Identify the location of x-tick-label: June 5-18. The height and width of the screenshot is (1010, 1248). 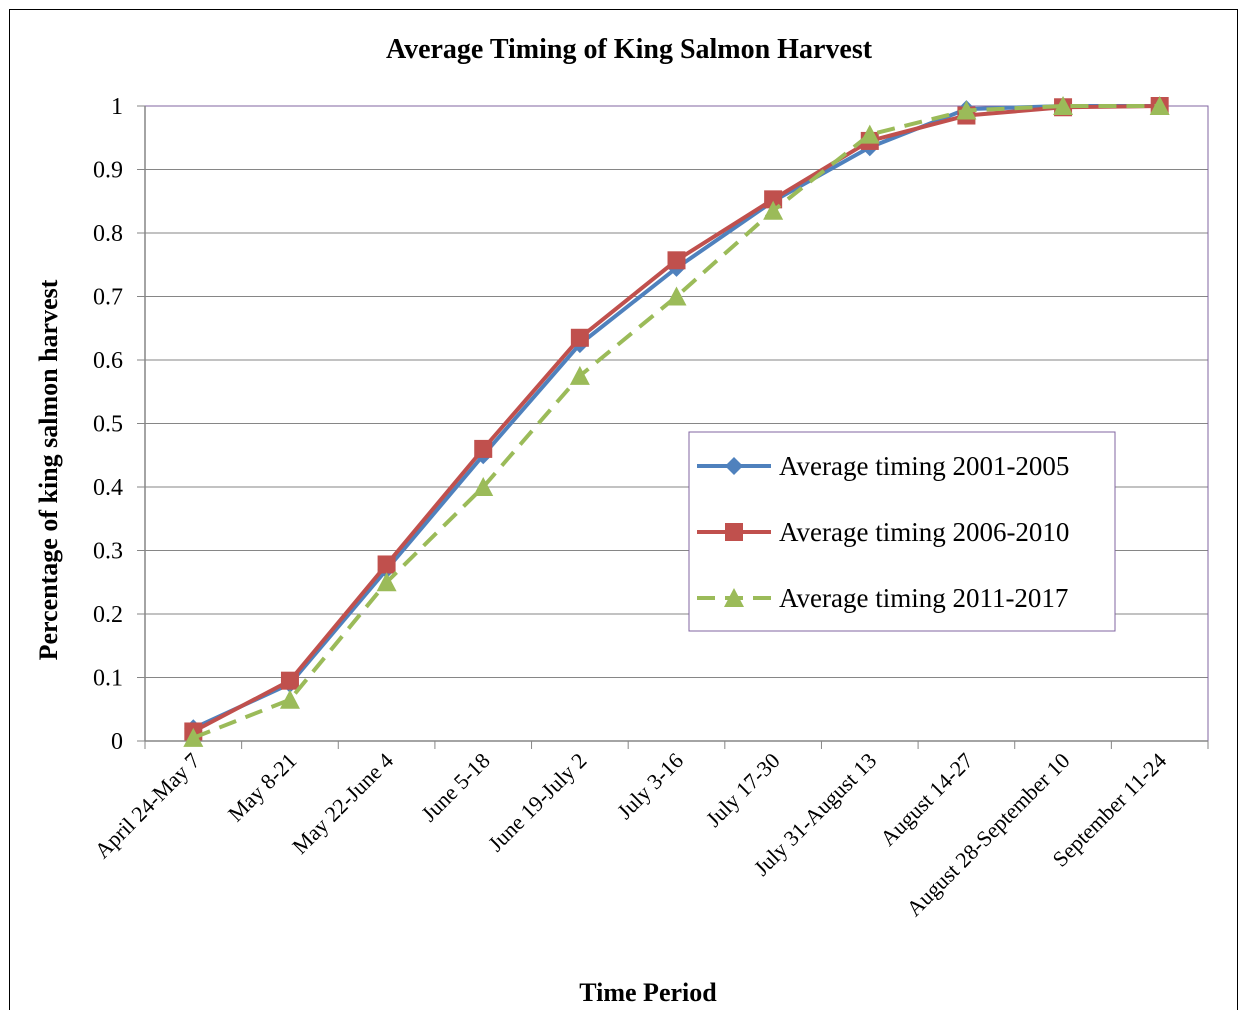
(455, 787).